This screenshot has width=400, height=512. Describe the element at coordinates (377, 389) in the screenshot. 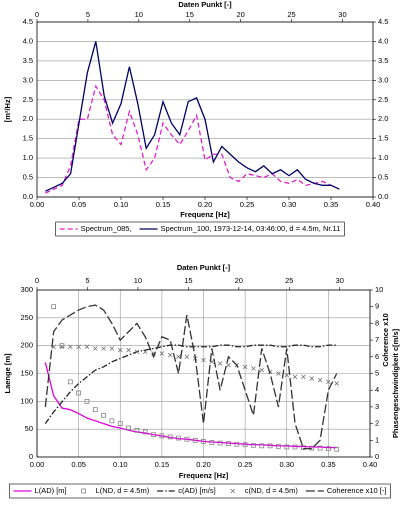

I see `y2-tick-label: 4` at that location.